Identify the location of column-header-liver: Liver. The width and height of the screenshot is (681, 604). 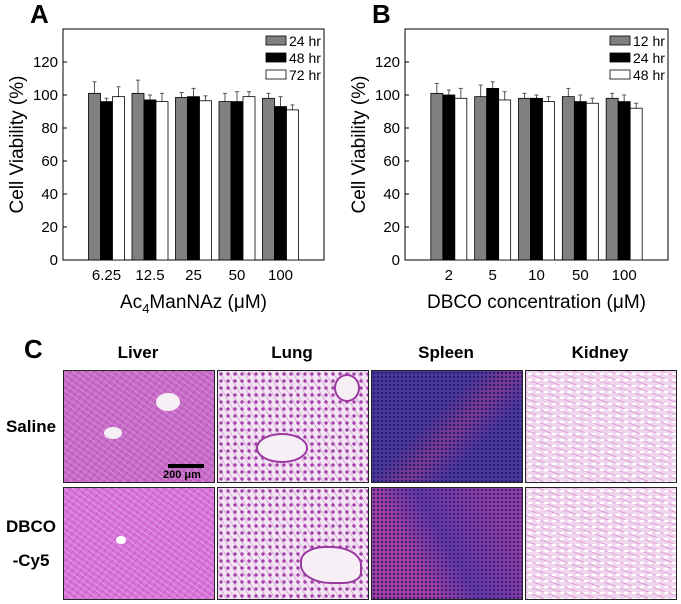
(138, 352).